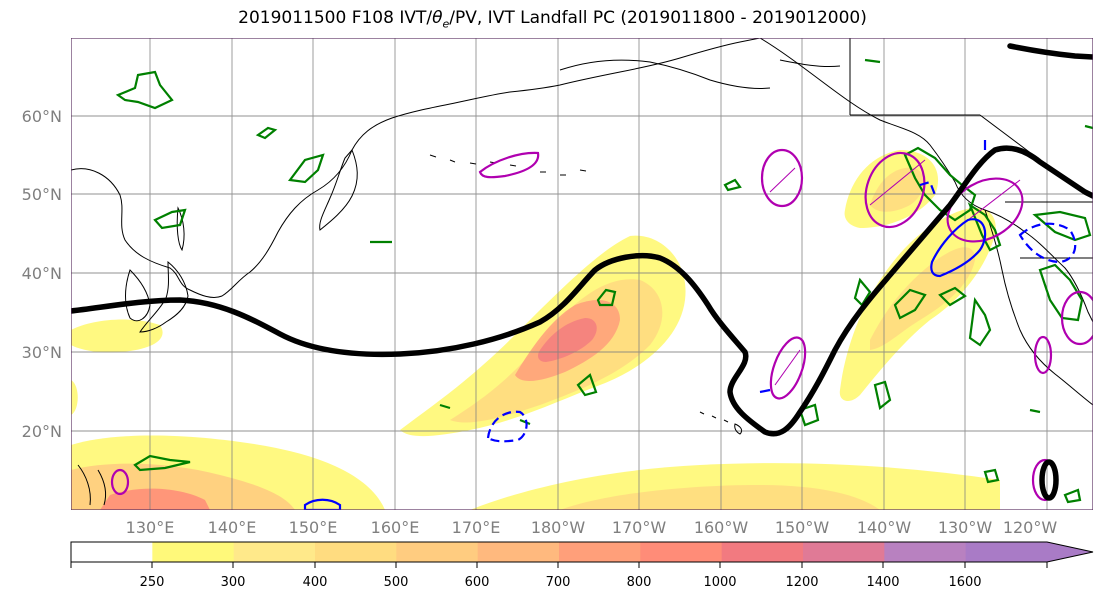 The height and width of the screenshot is (603, 1105). I want to click on ivt-japan-coast, so click(117, 336).